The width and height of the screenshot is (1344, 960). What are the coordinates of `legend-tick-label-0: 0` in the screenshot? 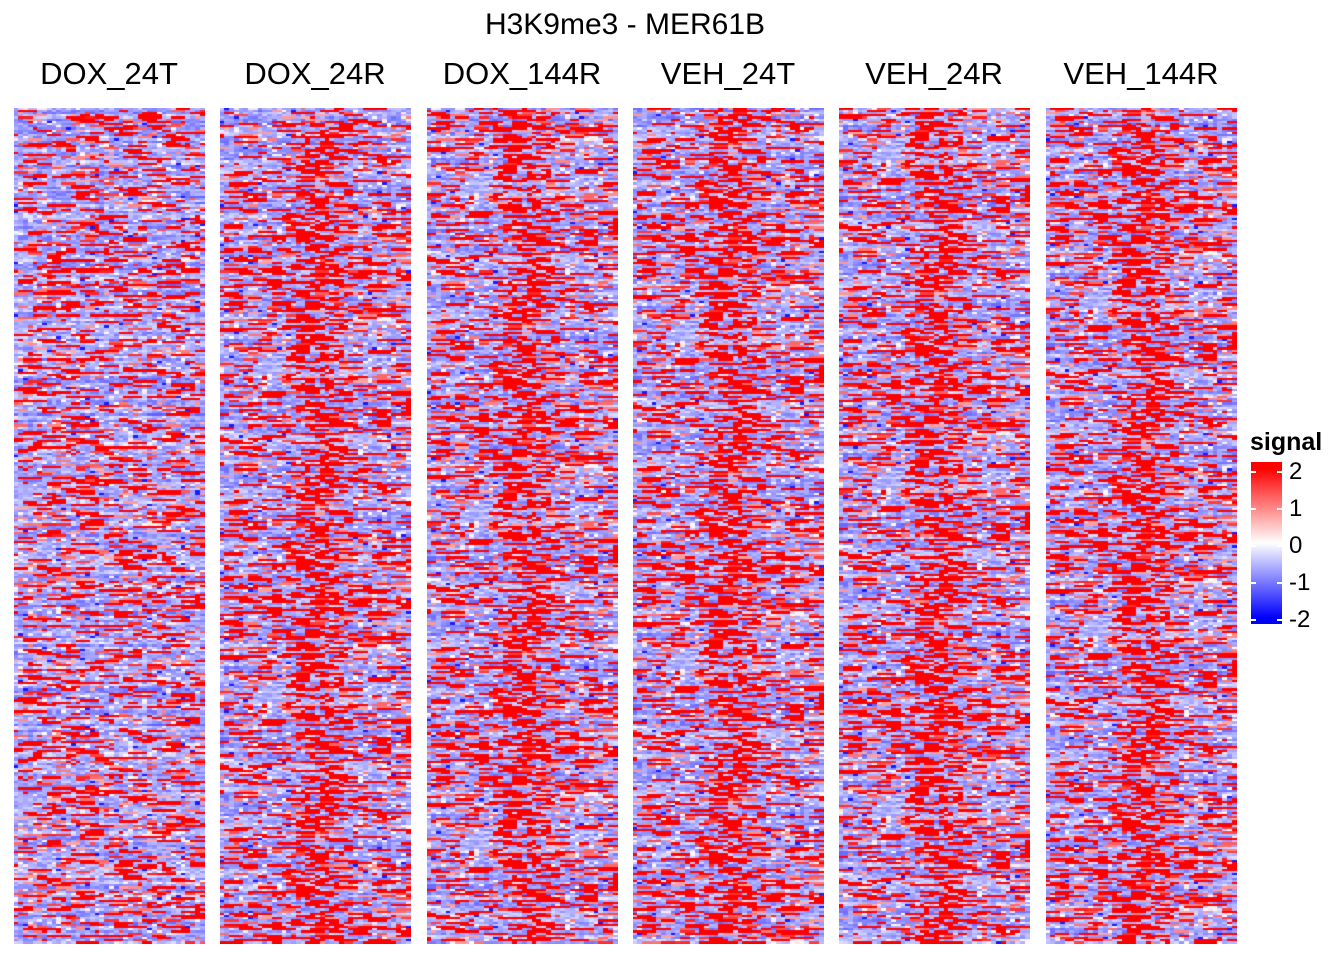 It's located at (1296, 545).